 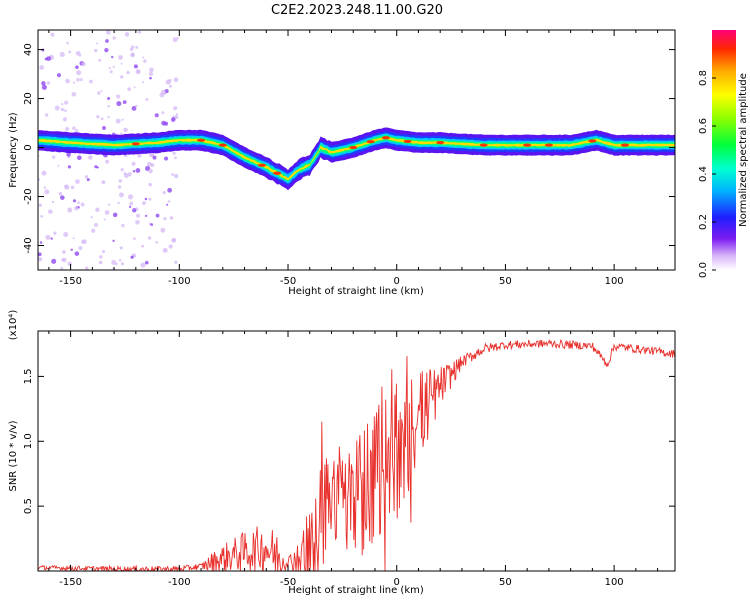 What do you see at coordinates (505, 281) in the screenshot?
I see `x-tick-label: 50` at bounding box center [505, 281].